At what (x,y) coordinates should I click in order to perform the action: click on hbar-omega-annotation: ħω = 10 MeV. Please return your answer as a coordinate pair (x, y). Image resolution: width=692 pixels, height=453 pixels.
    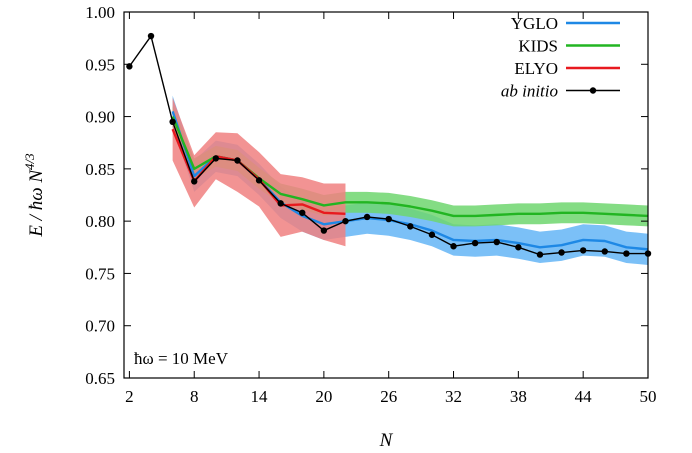
    Looking at the image, I should click on (181, 358).